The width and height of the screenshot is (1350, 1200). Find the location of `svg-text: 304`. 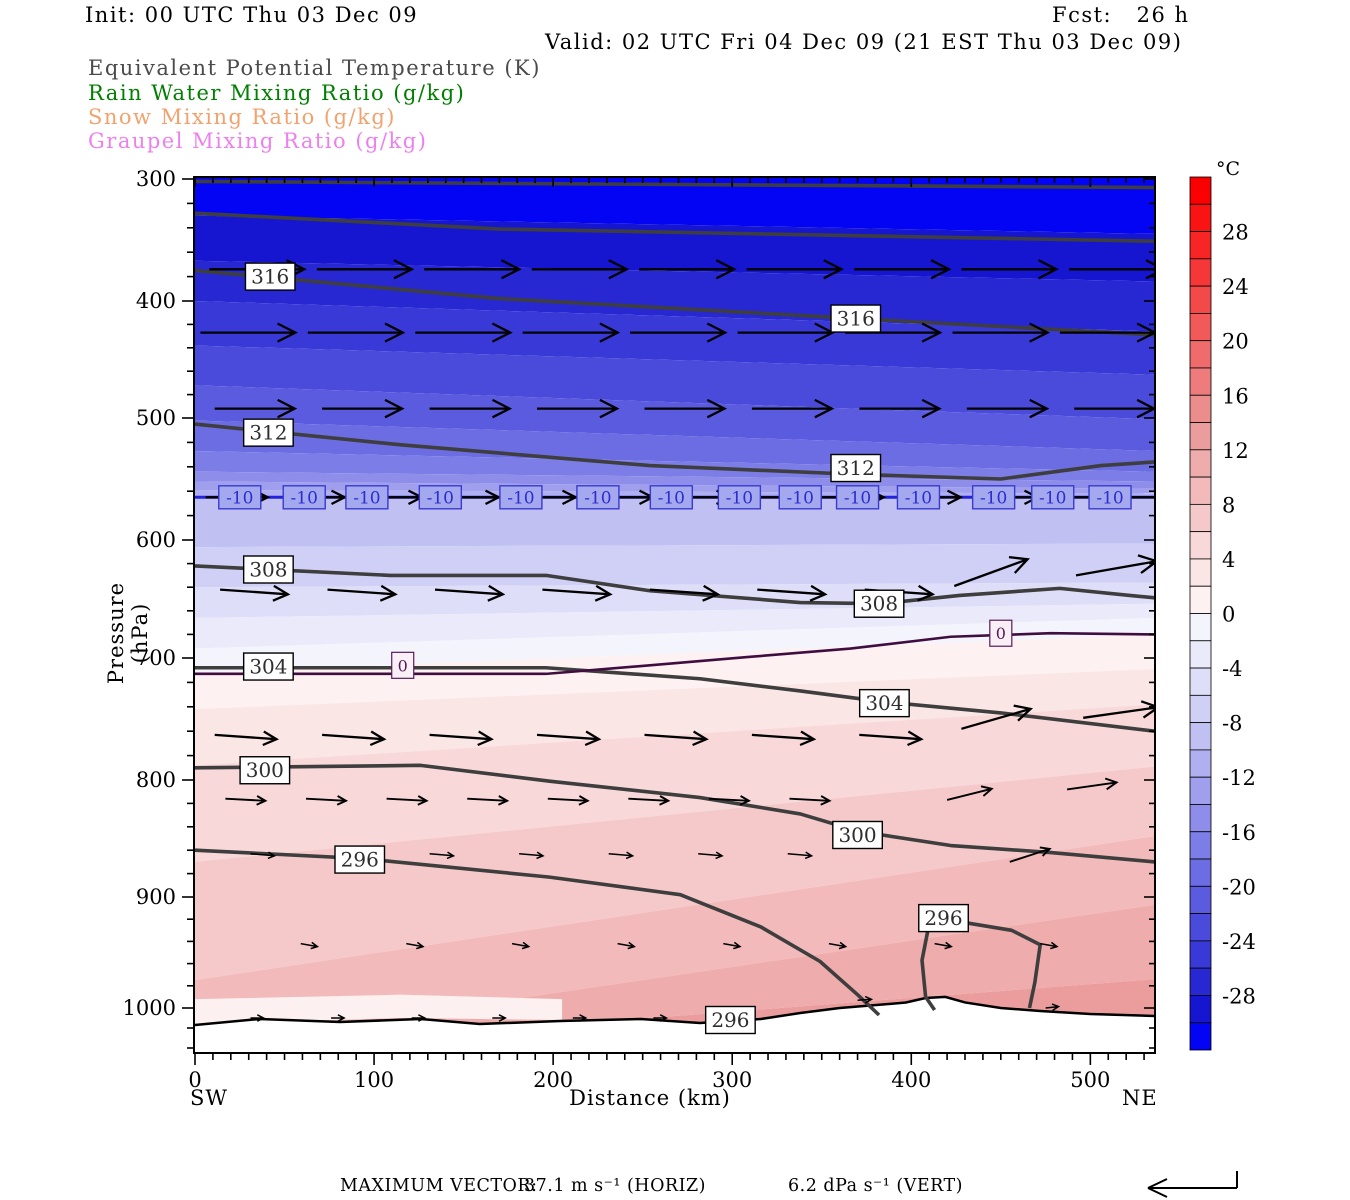

svg-text: 304 is located at coordinates (884, 703).